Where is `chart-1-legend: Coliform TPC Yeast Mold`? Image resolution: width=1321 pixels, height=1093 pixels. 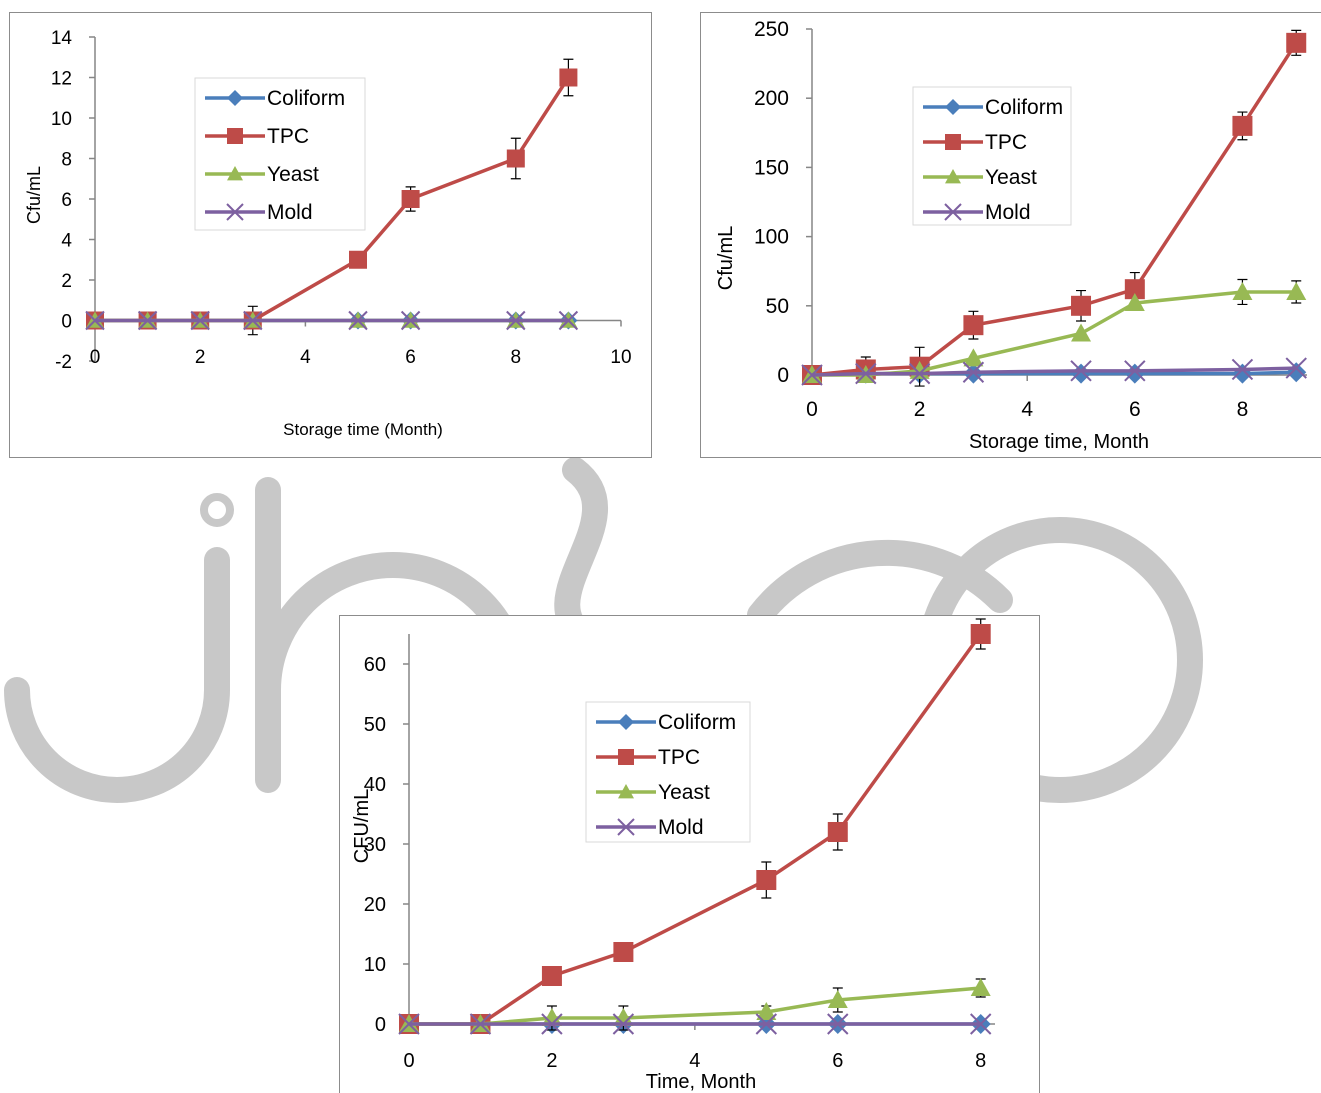
chart-1-legend: Coliform TPC Yeast Mold is located at coordinates (280, 154).